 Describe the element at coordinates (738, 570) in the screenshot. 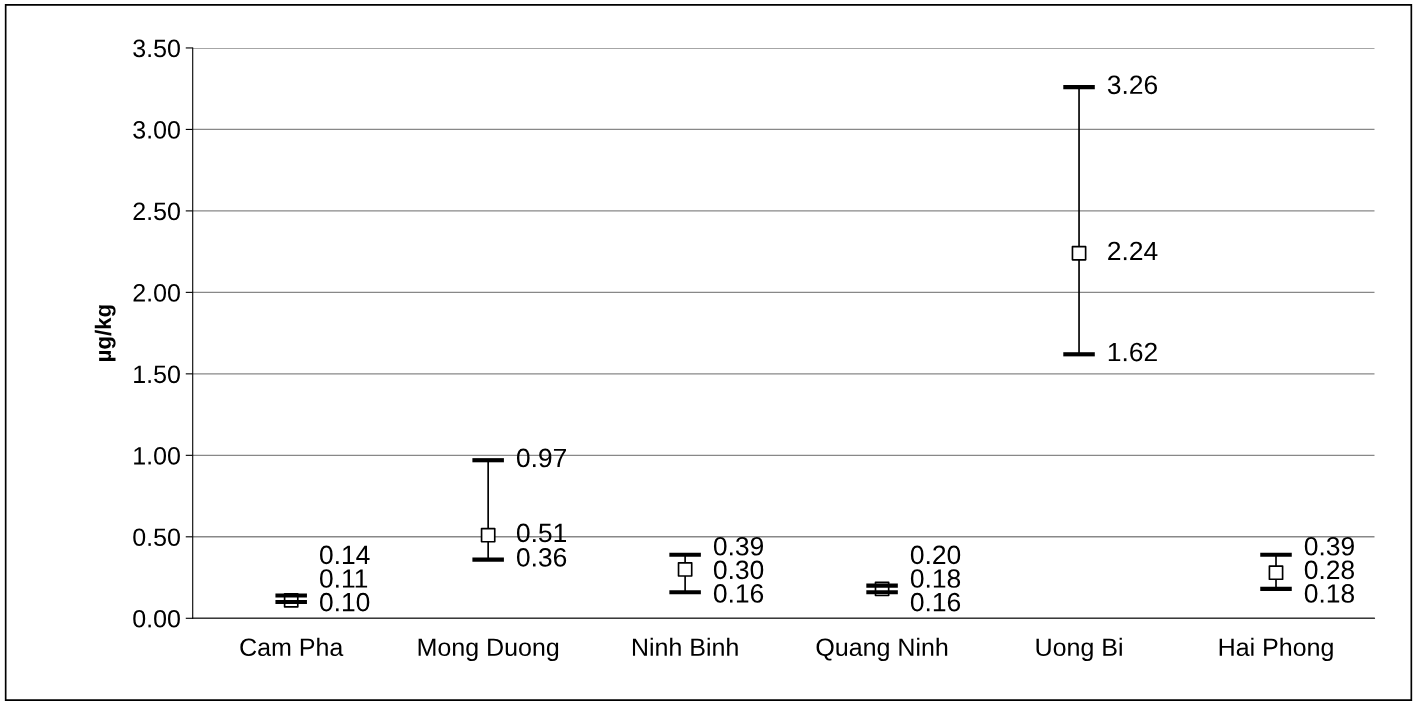

I see `data-label: 0.30` at that location.